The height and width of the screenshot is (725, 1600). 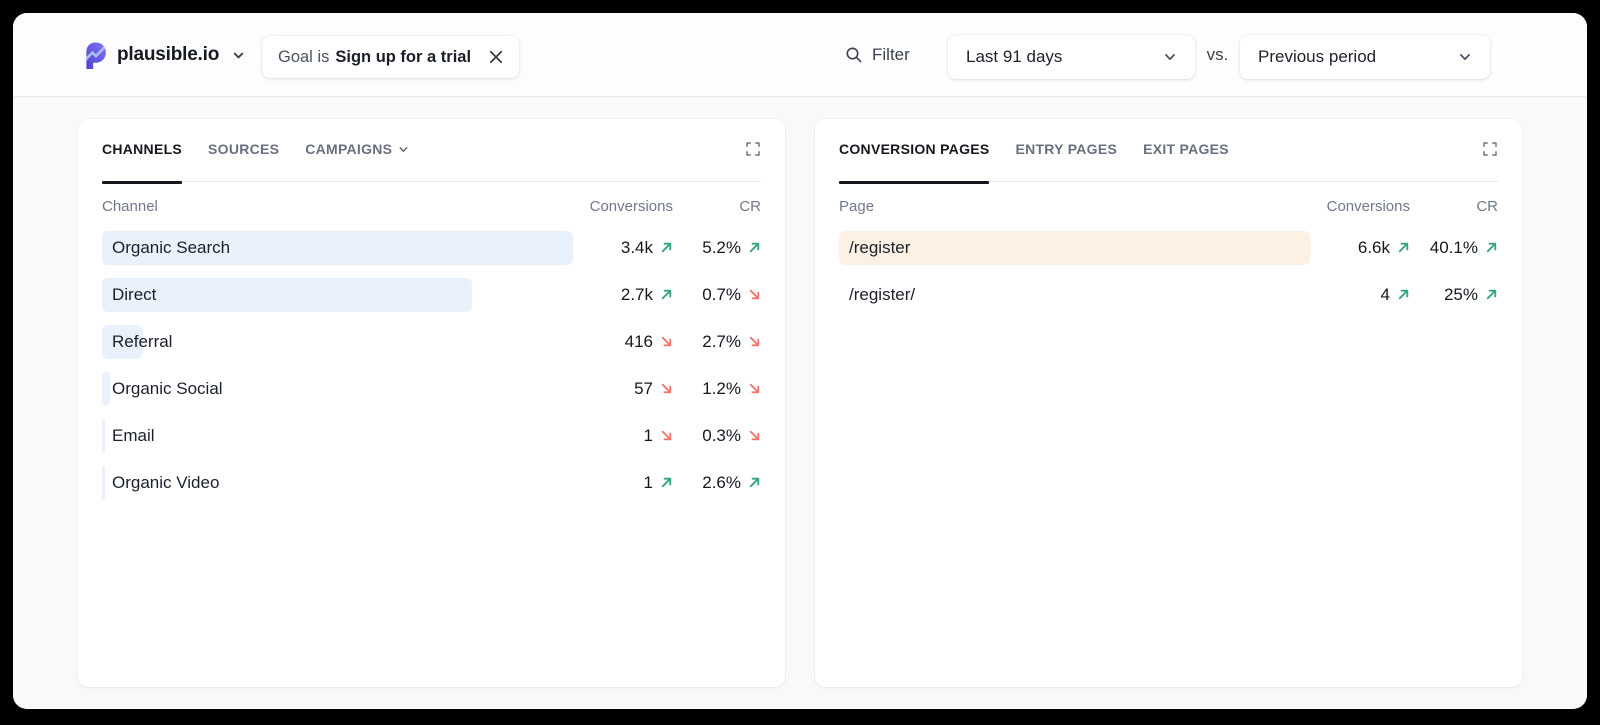 I want to click on row-label: Organic Social, so click(x=167, y=388).